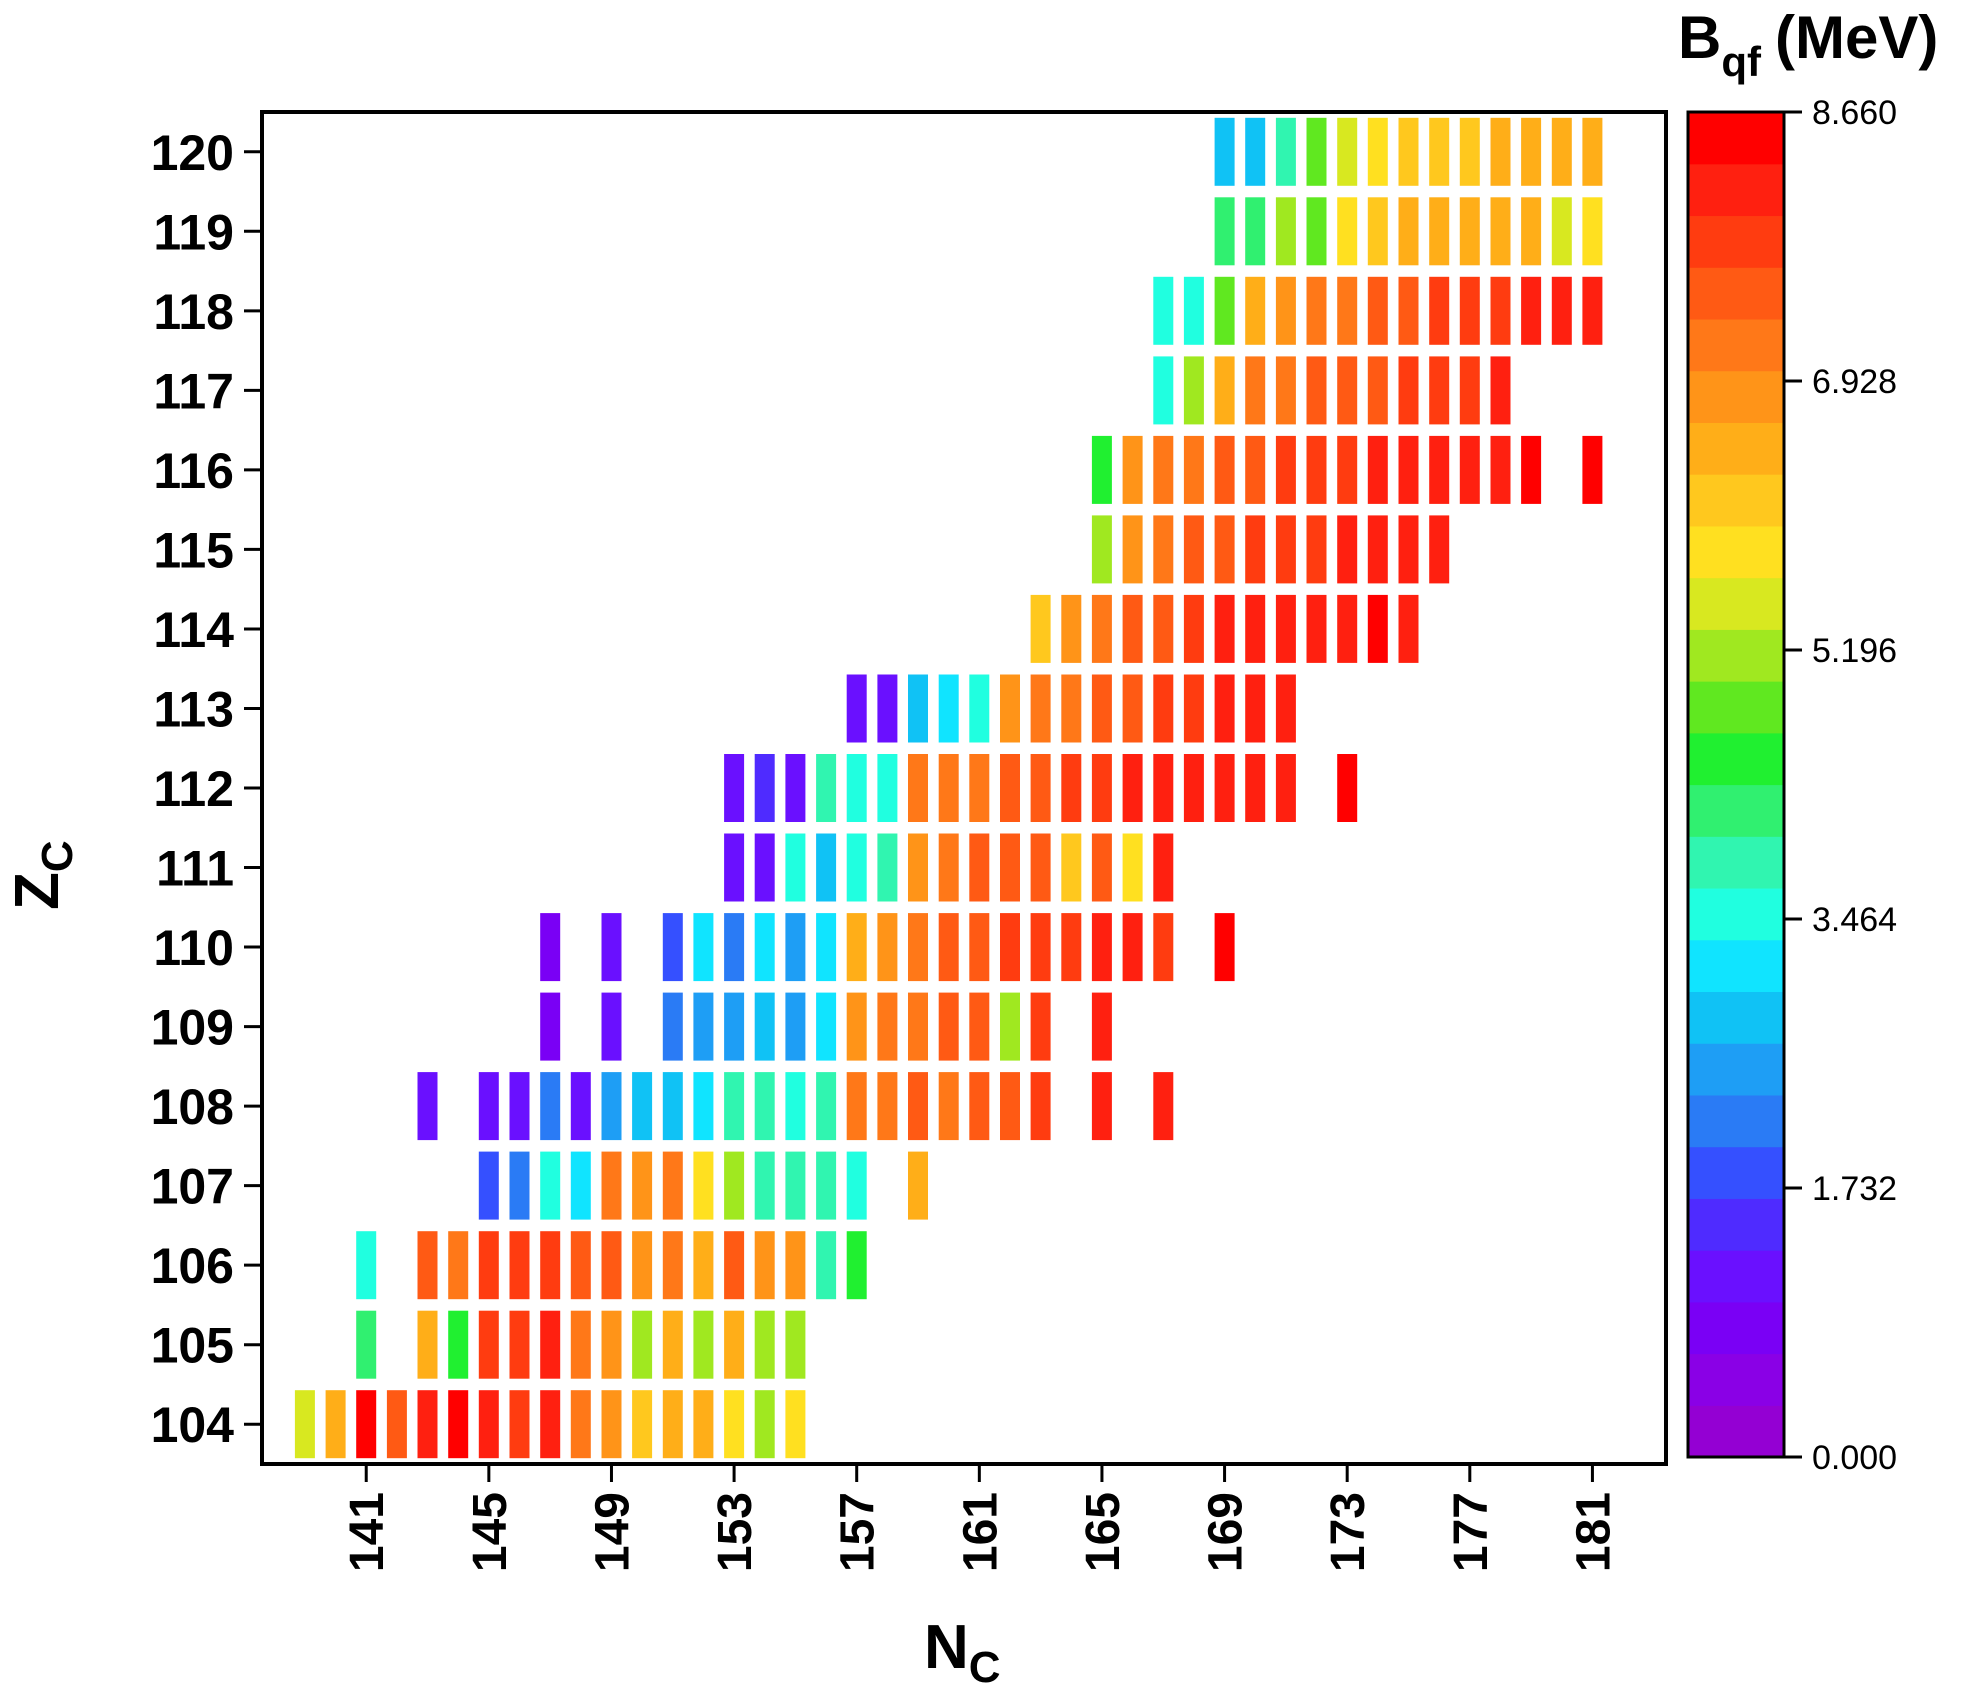 Image resolution: width=1988 pixels, height=1692 pixels. Describe the element at coordinates (193, 789) in the screenshot. I see `y-tick-label: 112` at that location.